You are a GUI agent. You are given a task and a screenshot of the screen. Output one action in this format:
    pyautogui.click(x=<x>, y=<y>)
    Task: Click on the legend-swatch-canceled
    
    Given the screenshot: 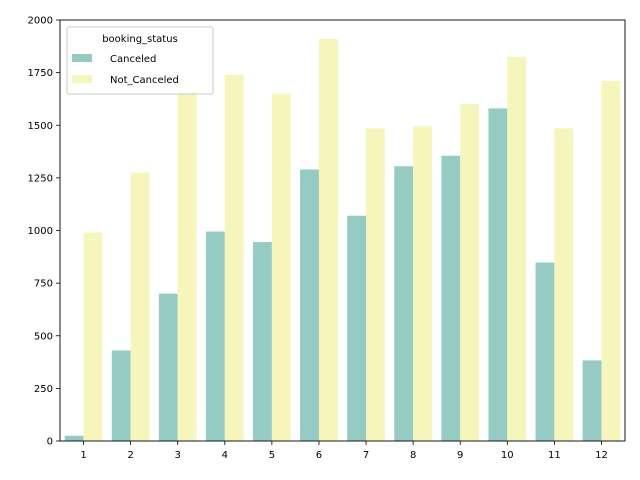 What is the action you would take?
    pyautogui.click(x=82, y=58)
    